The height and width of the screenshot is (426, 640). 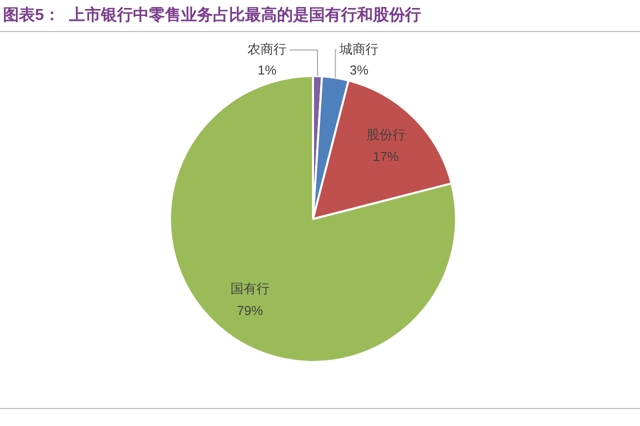 What do you see at coordinates (359, 70) in the screenshot?
I see `data-label: 3%` at bounding box center [359, 70].